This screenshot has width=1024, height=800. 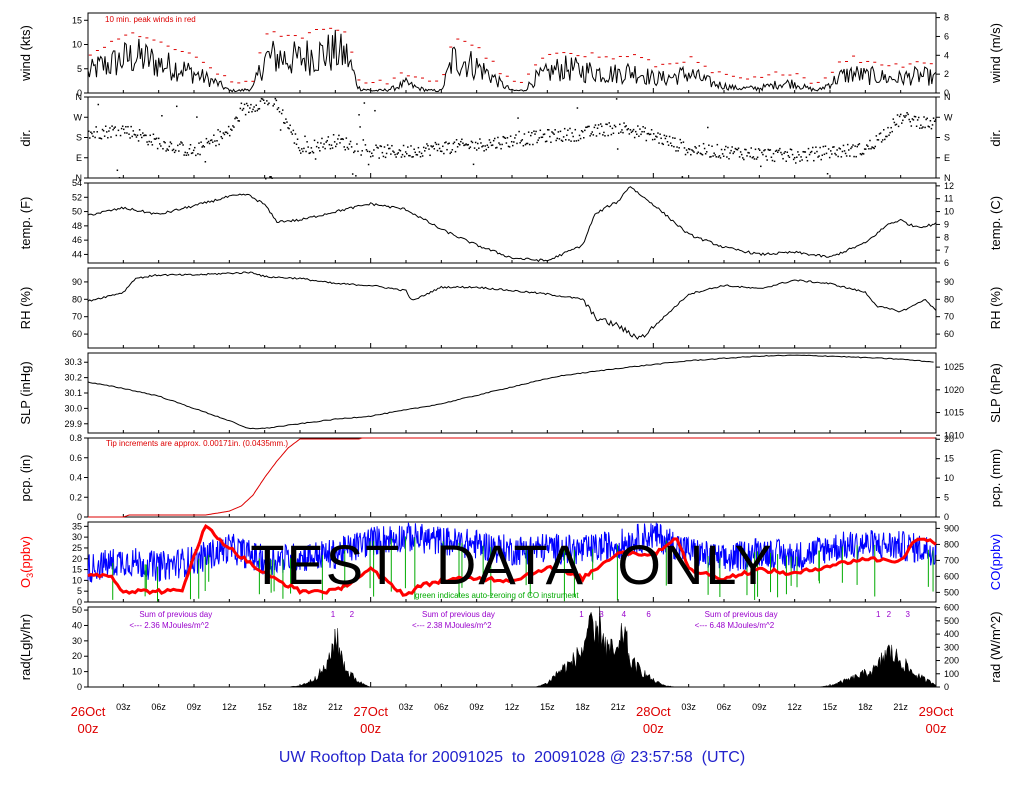 What do you see at coordinates (794, 707) in the screenshot?
I see `time-hour-label: 12z` at bounding box center [794, 707].